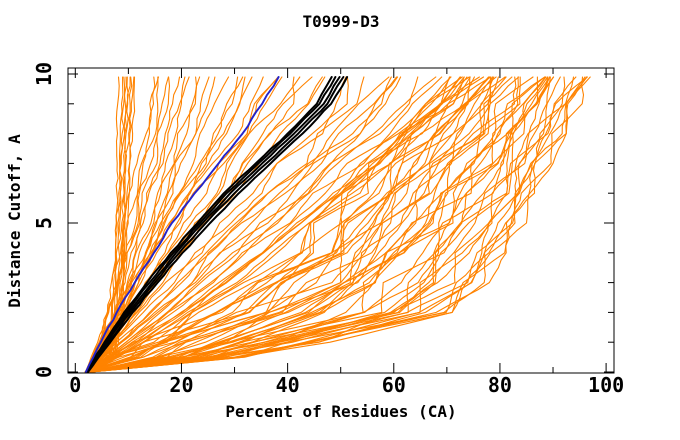 The width and height of the screenshot is (680, 440). Describe the element at coordinates (394, 385) in the screenshot. I see `x-tick-label: 60` at that location.